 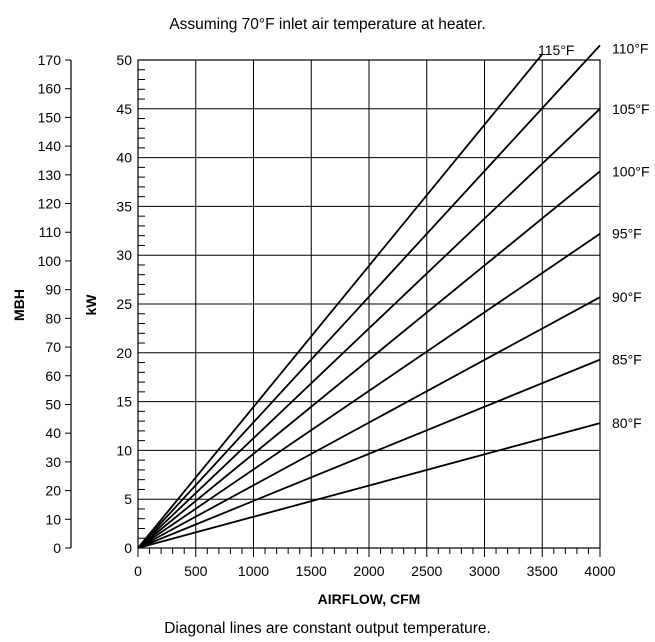 I want to click on mbh-tick-label: 170, so click(x=50, y=60).